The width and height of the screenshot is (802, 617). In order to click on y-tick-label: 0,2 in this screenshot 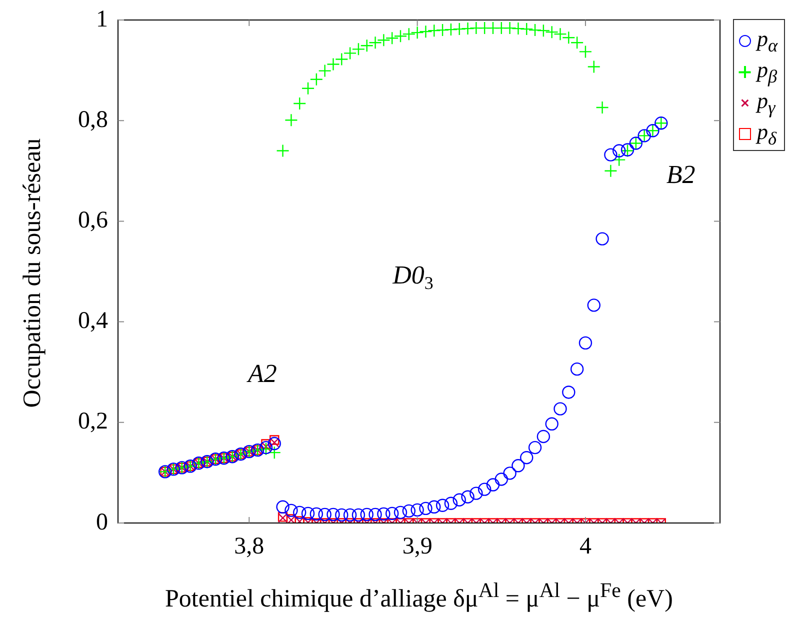, I will do `click(93, 421)`.